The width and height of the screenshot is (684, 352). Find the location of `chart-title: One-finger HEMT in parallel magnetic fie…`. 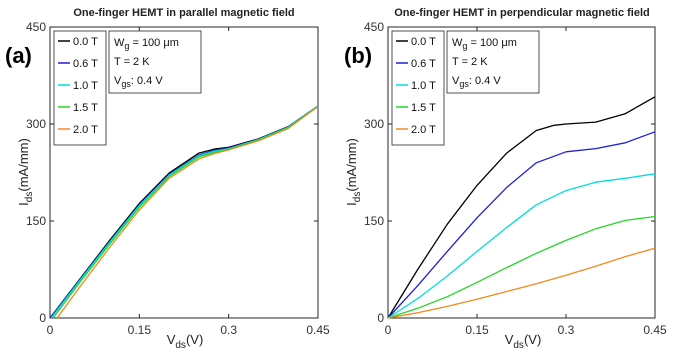

chart-title: One-finger HEMT in parallel magnetic fie… is located at coordinates (183, 13).